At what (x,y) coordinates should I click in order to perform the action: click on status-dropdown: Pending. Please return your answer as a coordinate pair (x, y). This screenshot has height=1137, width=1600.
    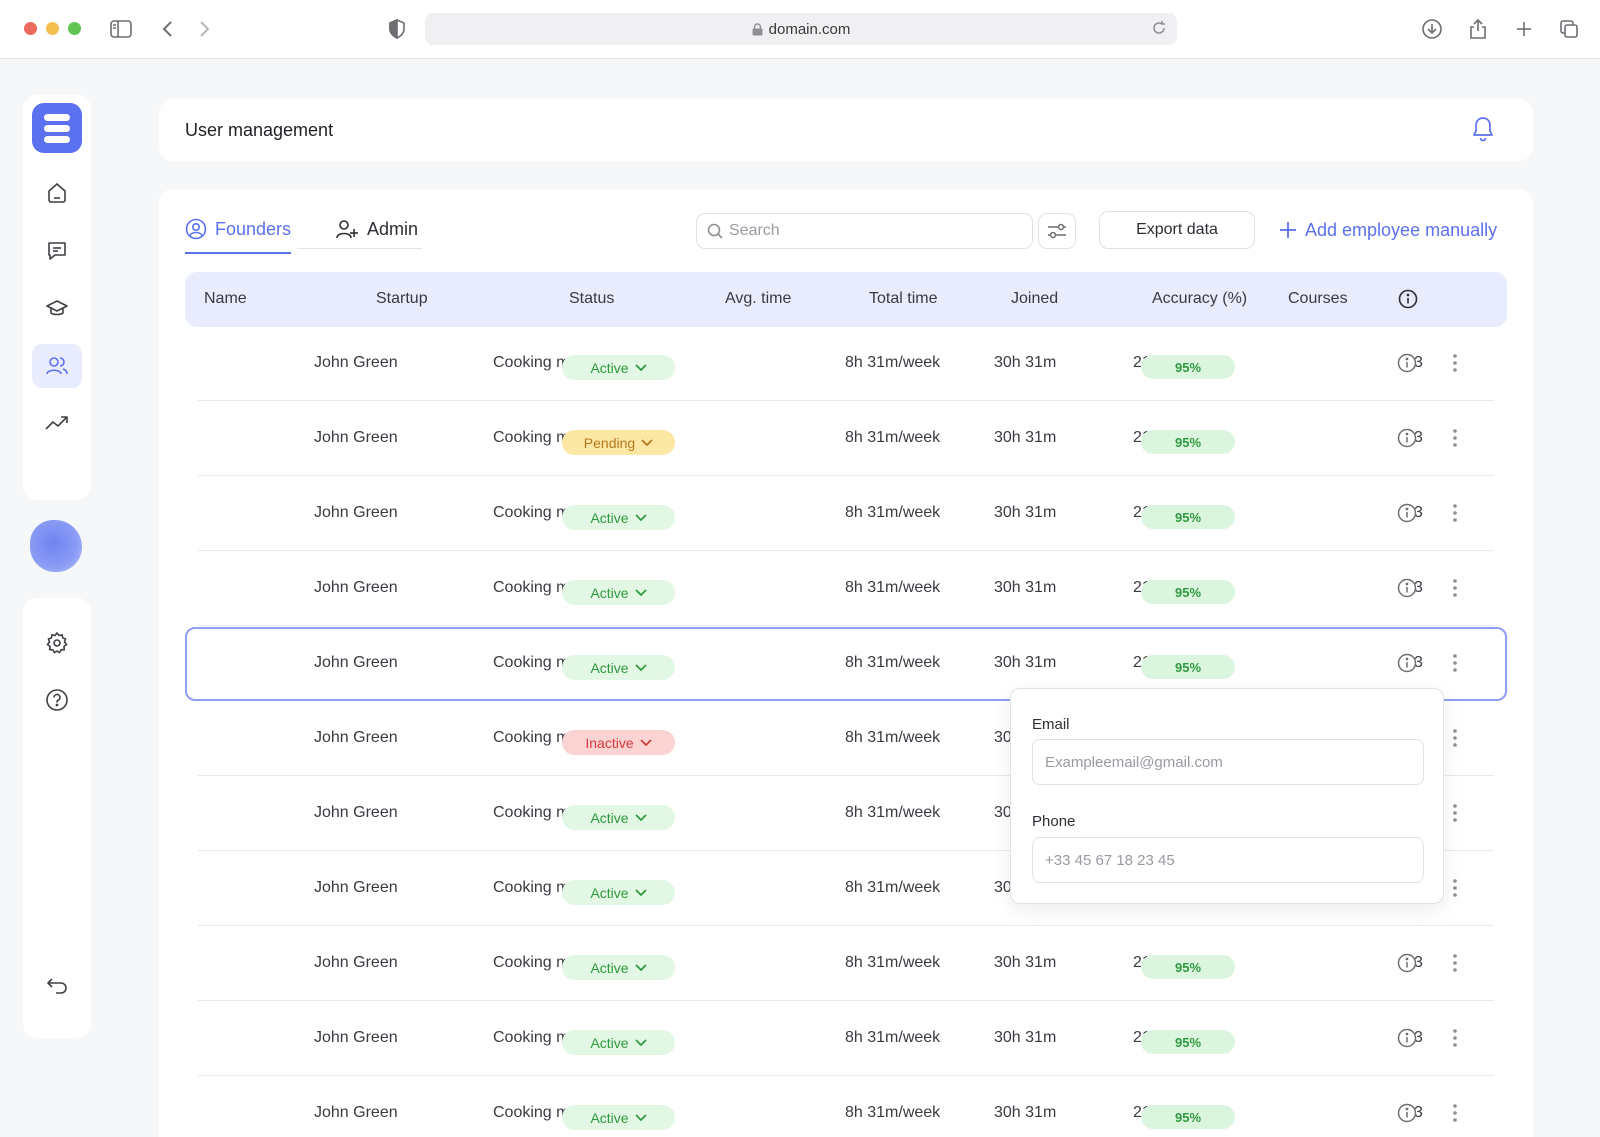
    Looking at the image, I should click on (618, 442).